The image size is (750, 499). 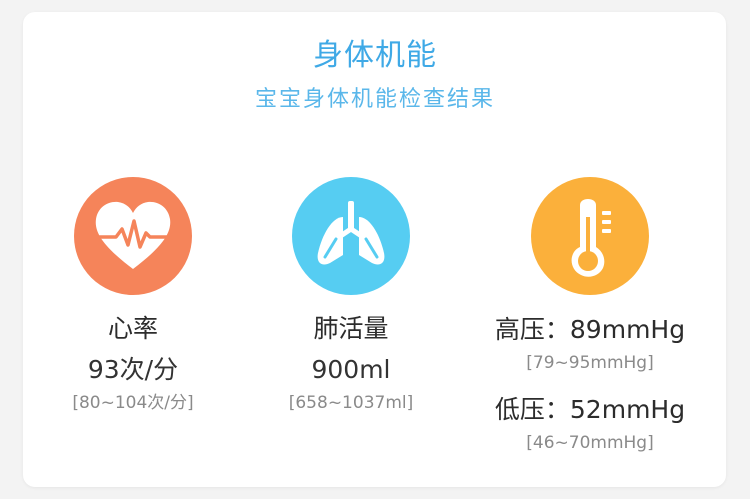 What do you see at coordinates (590, 443) in the screenshot?
I see `diastolic-pressure-range: [46~70mmHg]` at bounding box center [590, 443].